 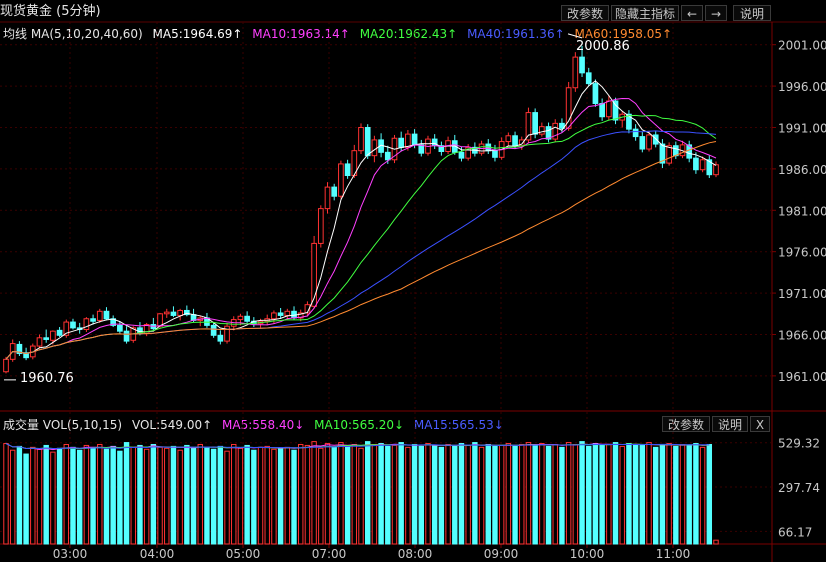 I want to click on price-tick-label: 2001.00, so click(x=802, y=46).